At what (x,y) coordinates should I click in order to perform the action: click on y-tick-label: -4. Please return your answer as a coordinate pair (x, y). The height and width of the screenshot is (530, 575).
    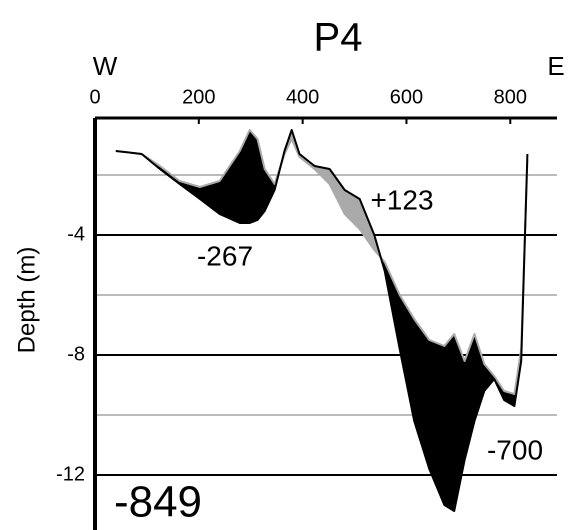
    Looking at the image, I should click on (76, 234).